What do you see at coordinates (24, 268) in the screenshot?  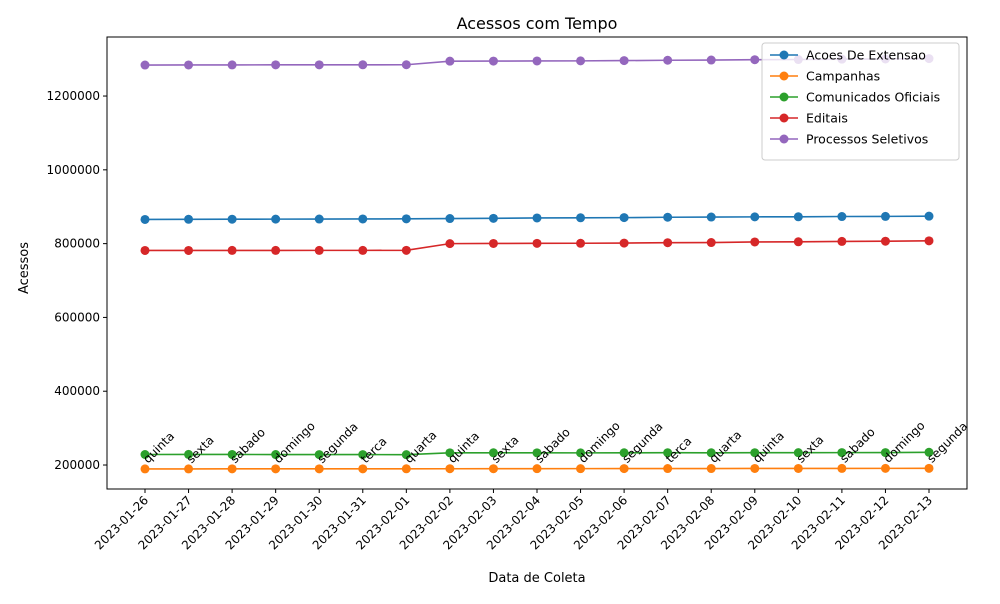 I see `y-axis-label: Acessos` at bounding box center [24, 268].